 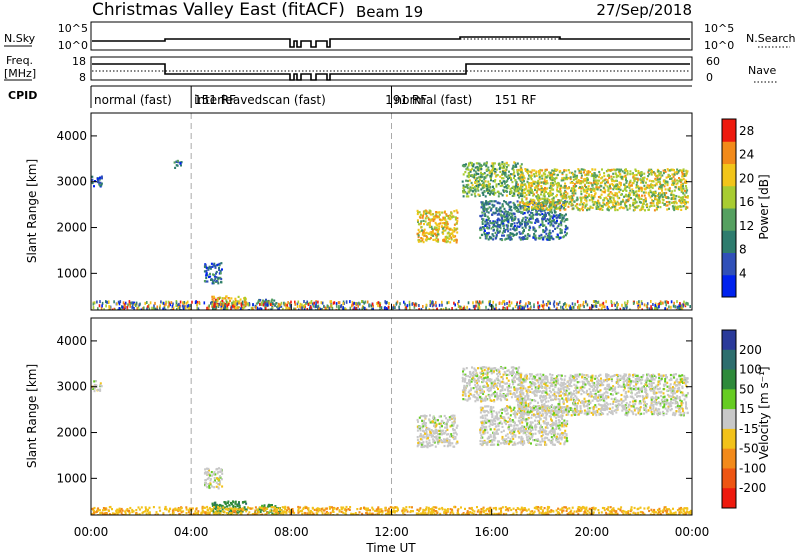 I want to click on nave-label: Nave, so click(x=762, y=70).